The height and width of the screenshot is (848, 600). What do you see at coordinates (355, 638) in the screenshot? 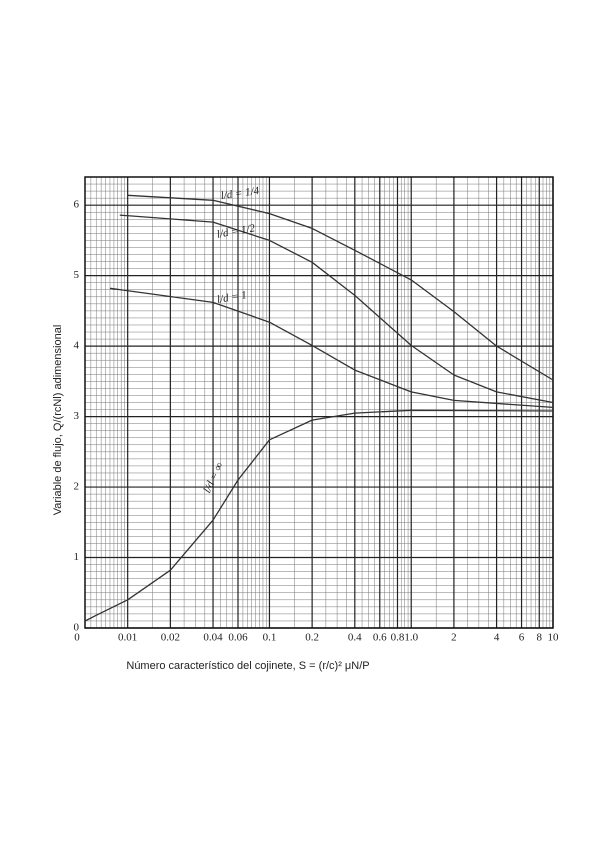
I see `x-tick-label: 0.4` at bounding box center [355, 638].